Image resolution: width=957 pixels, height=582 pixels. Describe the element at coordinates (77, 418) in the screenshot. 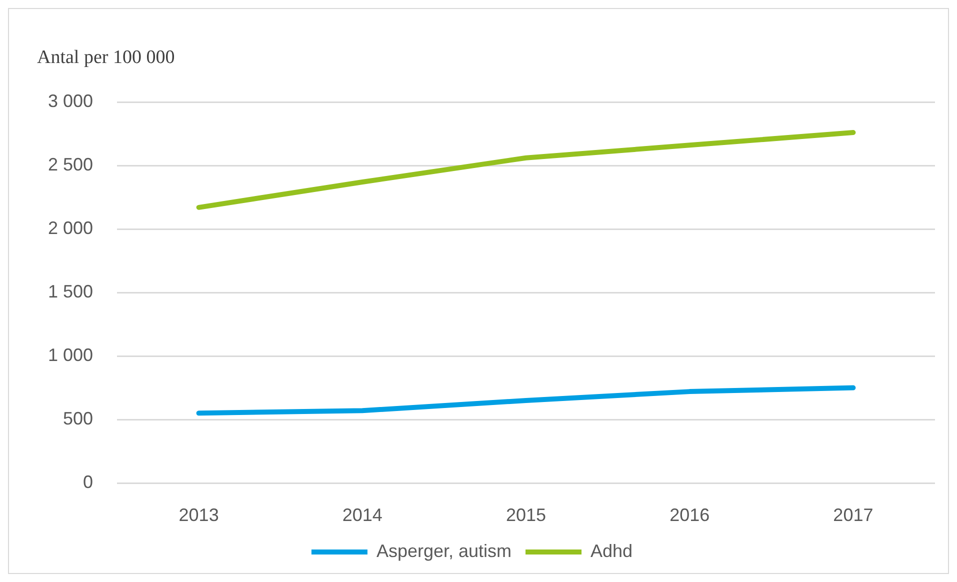

I see `y-tick-label: 500` at that location.